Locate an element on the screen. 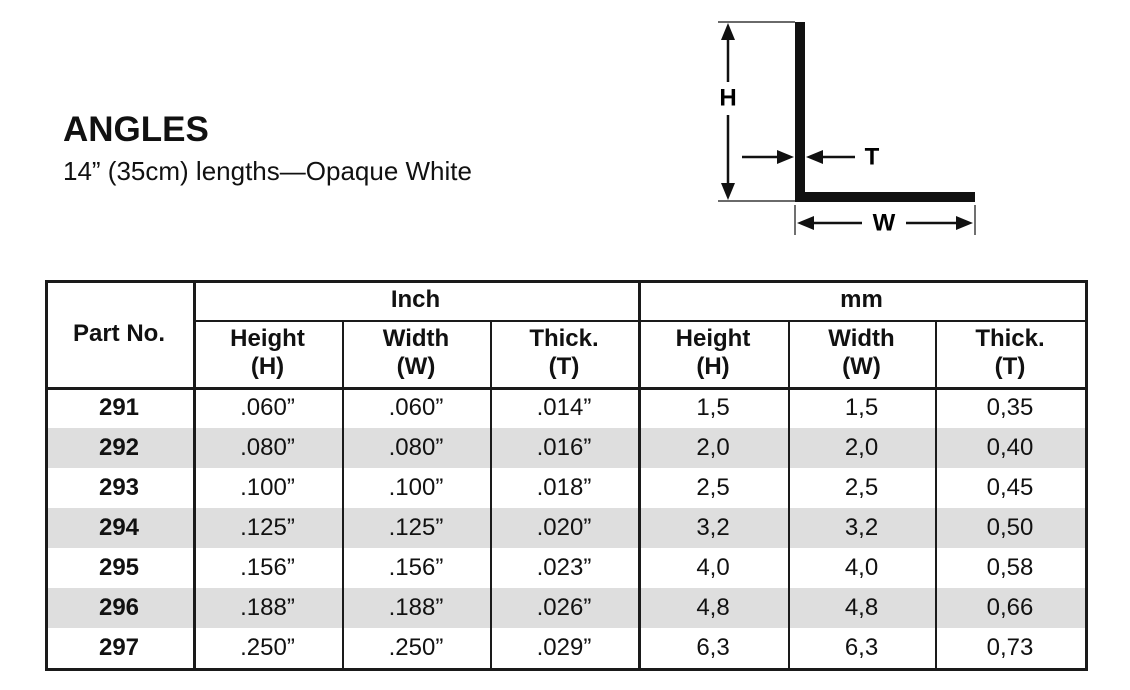 This screenshot has height=690, width=1130. part-number: 295 is located at coordinates (119, 567).